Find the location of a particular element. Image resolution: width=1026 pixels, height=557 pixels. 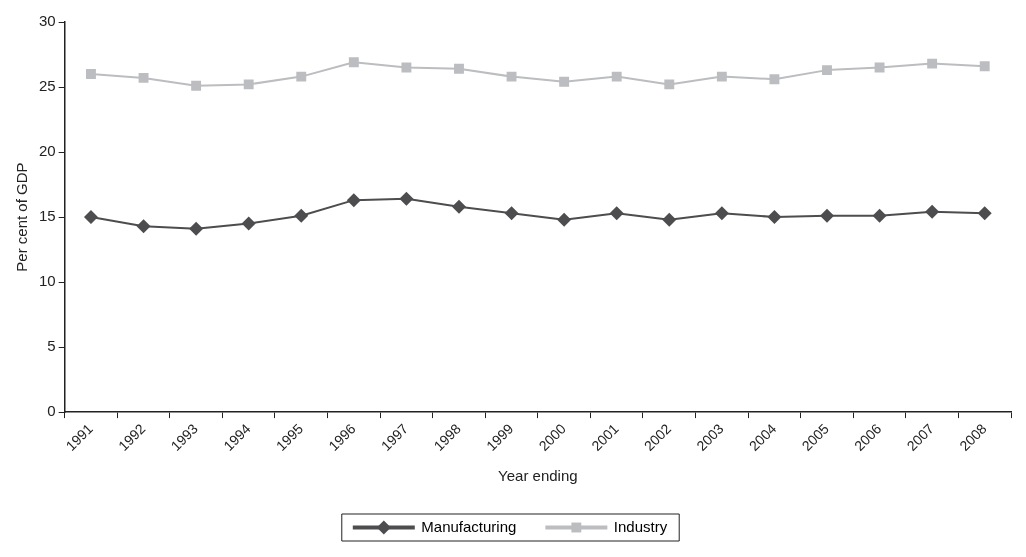

y-tick-label: 30 is located at coordinates (47, 21).